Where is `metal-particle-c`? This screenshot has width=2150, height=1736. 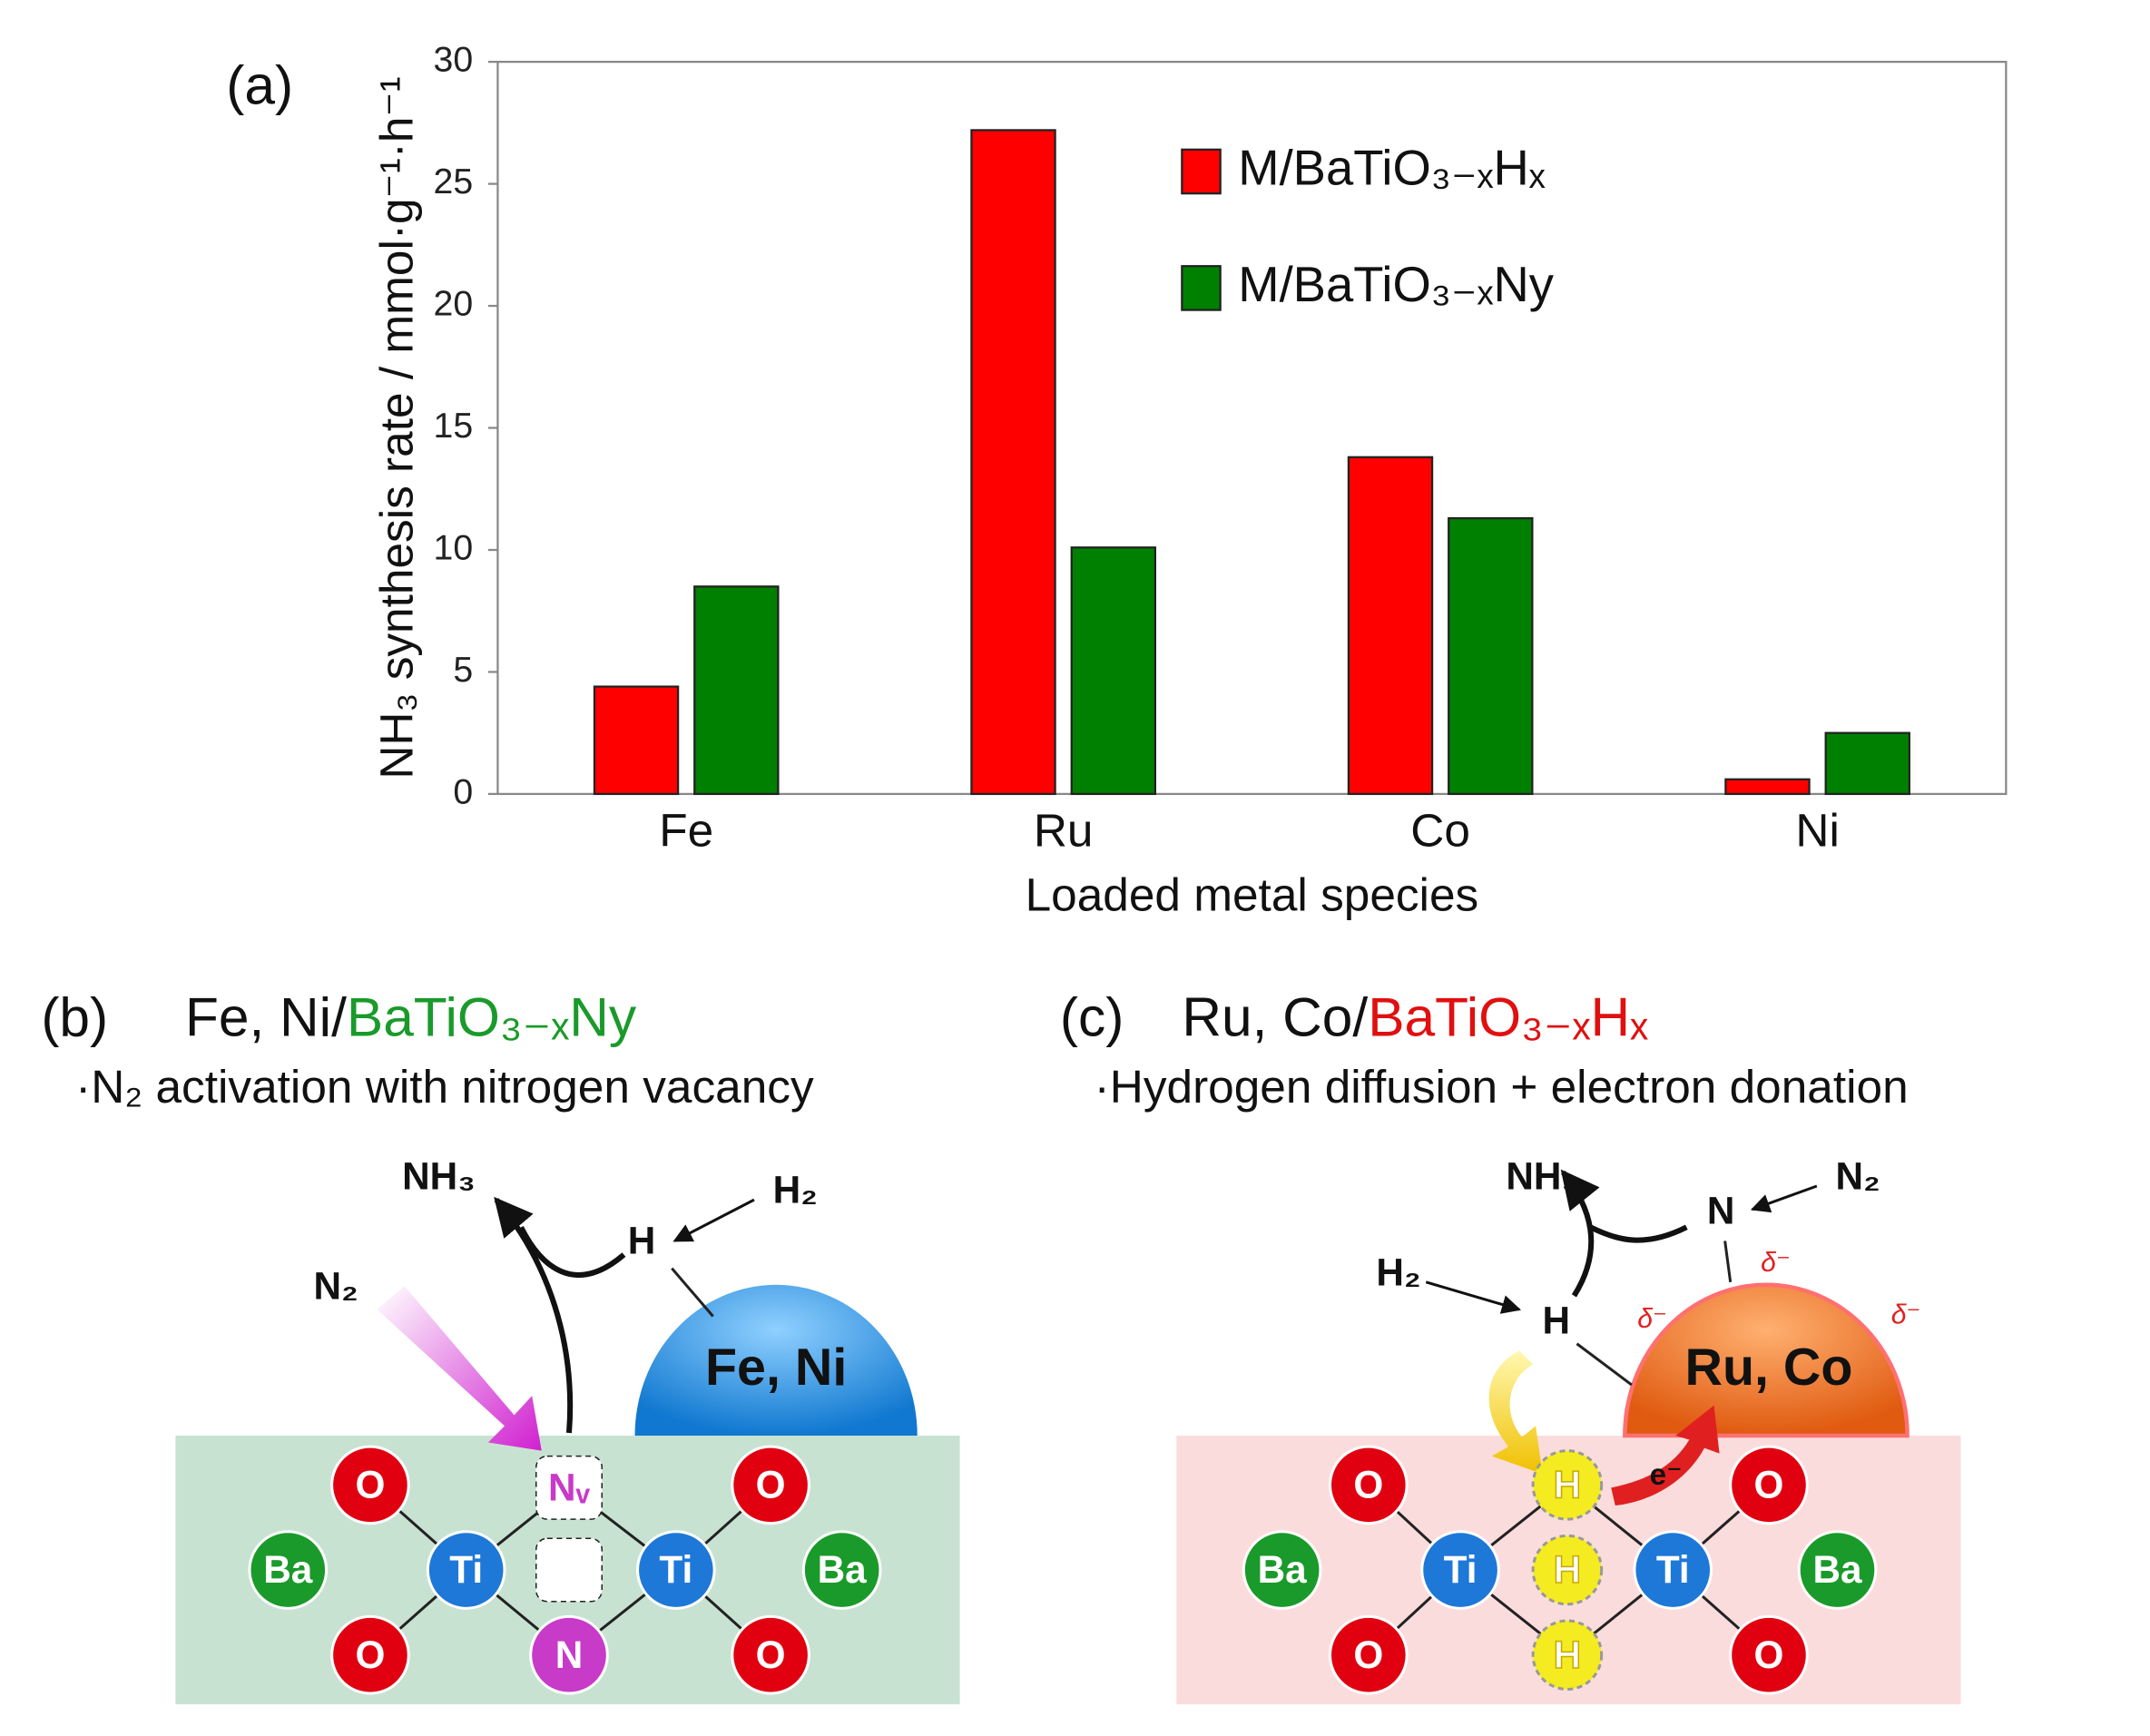 metal-particle-c is located at coordinates (1766, 1360).